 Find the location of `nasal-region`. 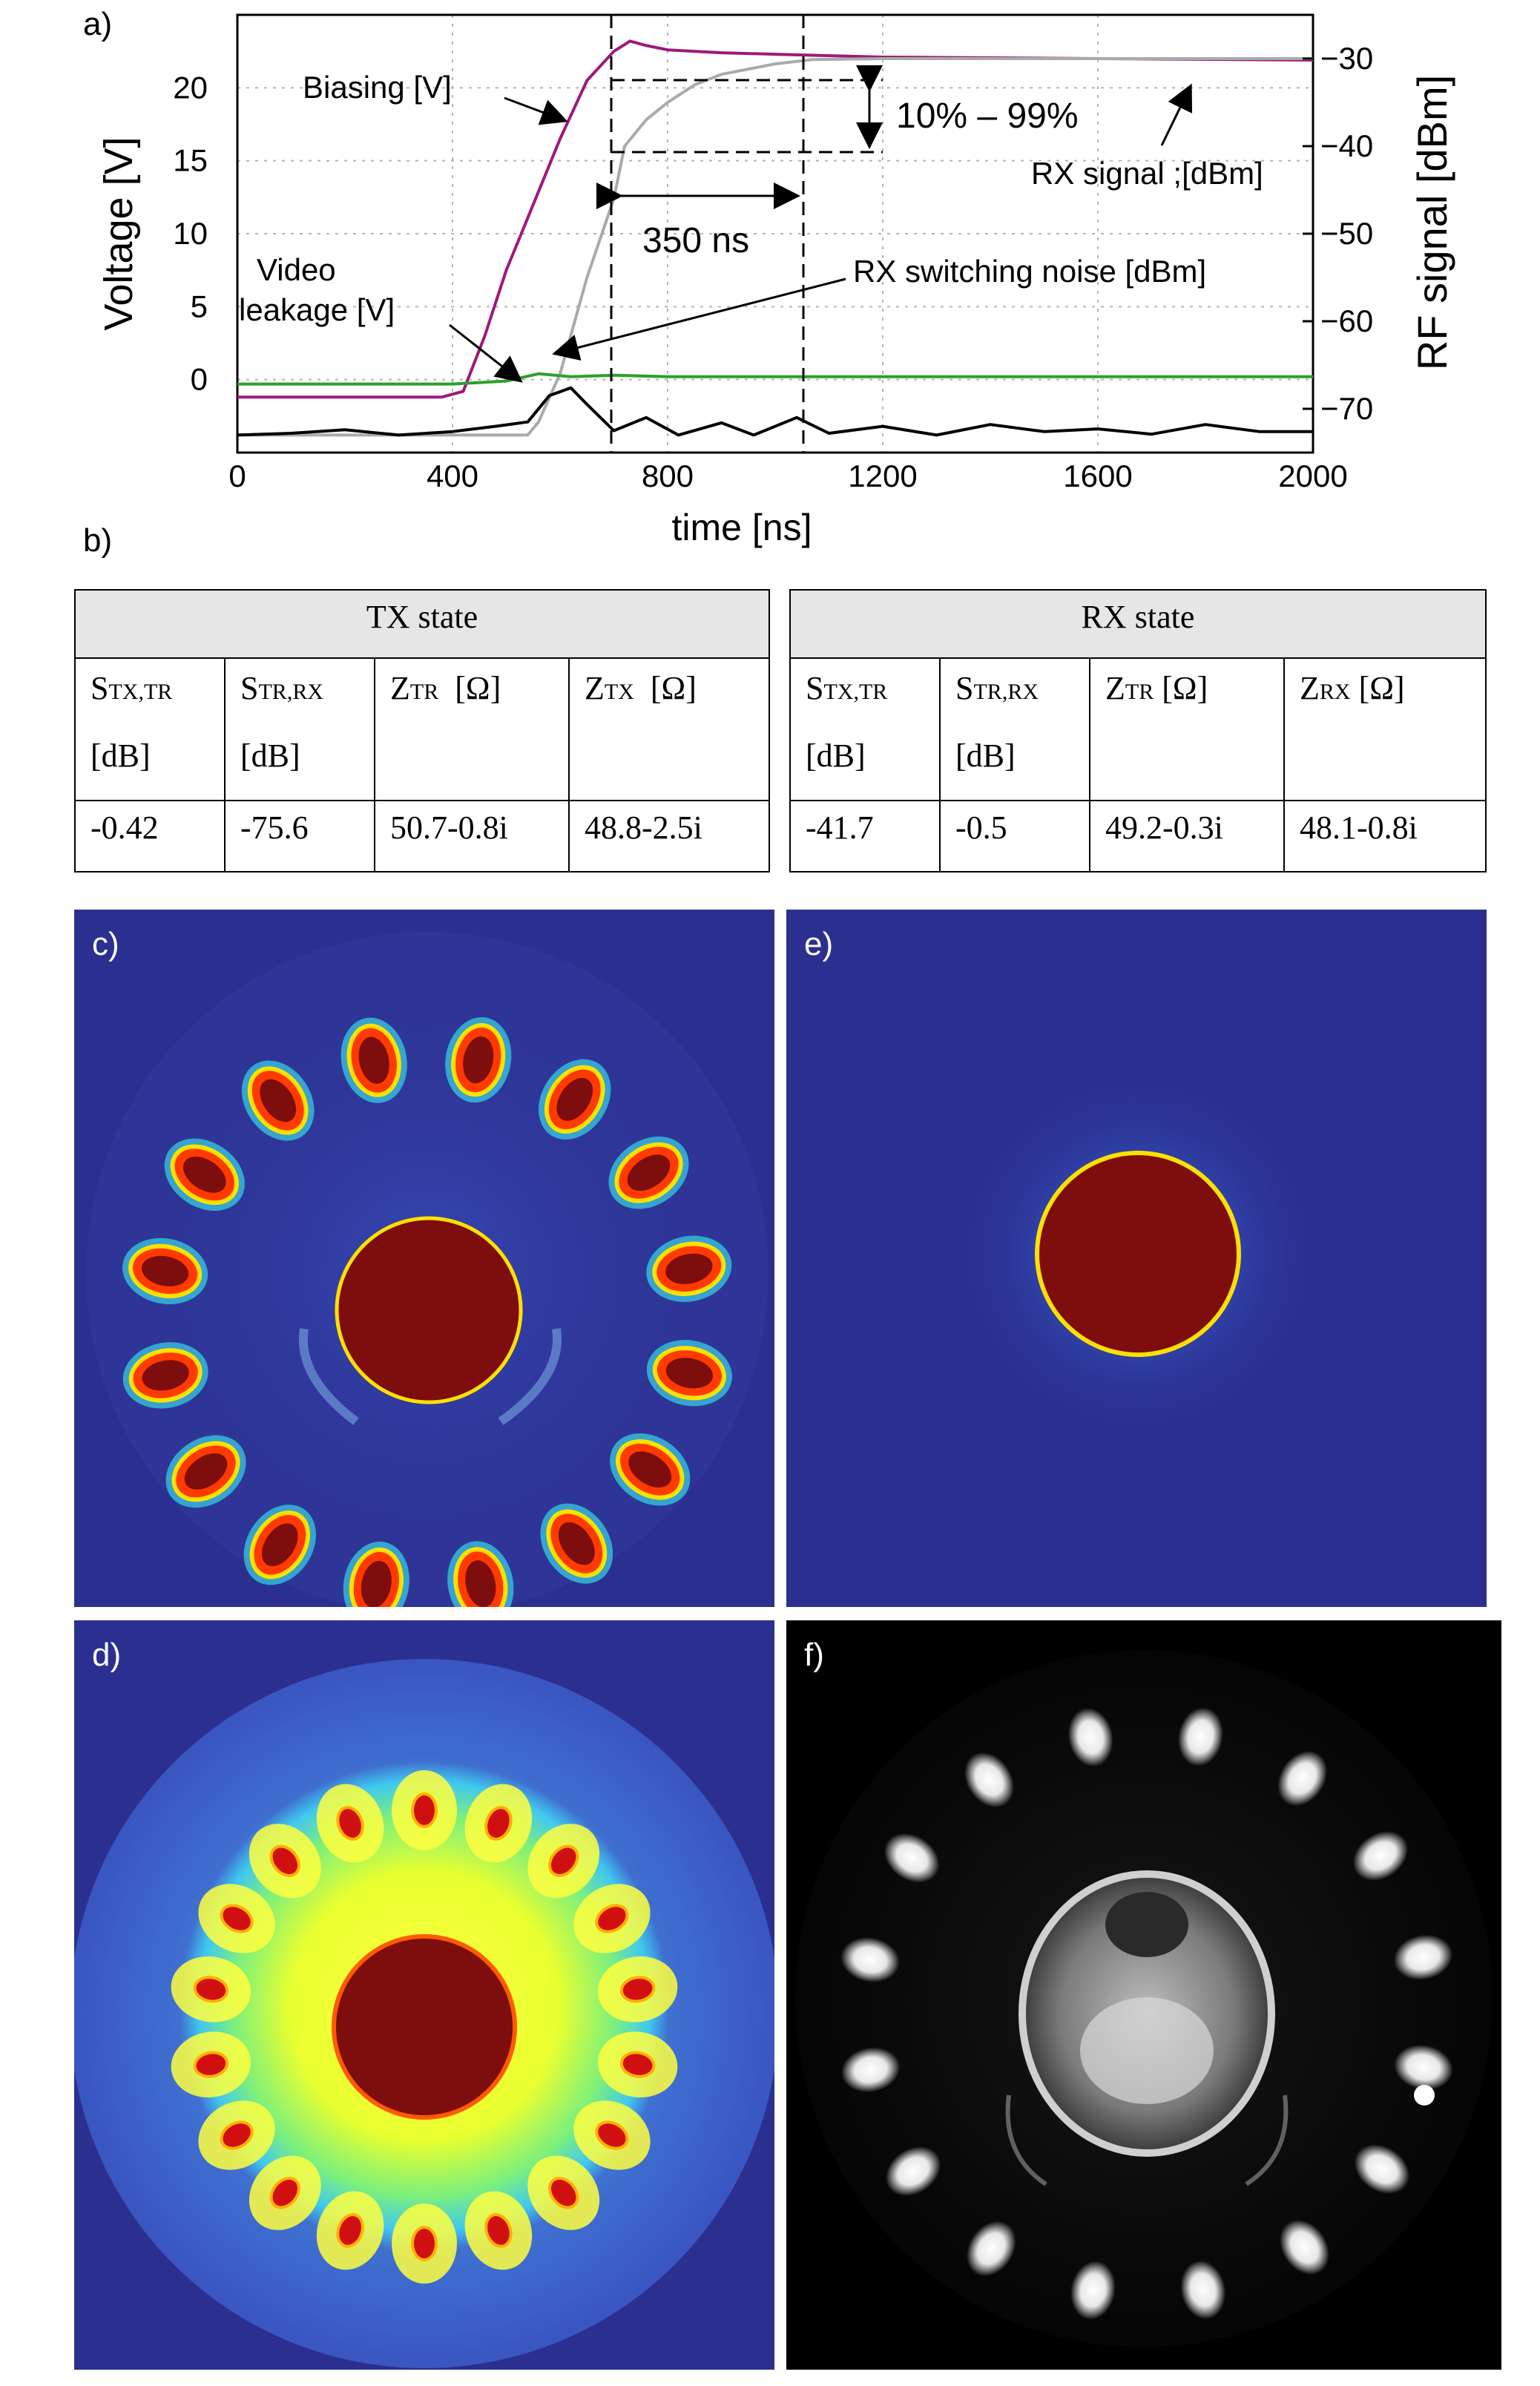

nasal-region is located at coordinates (1146, 1924).